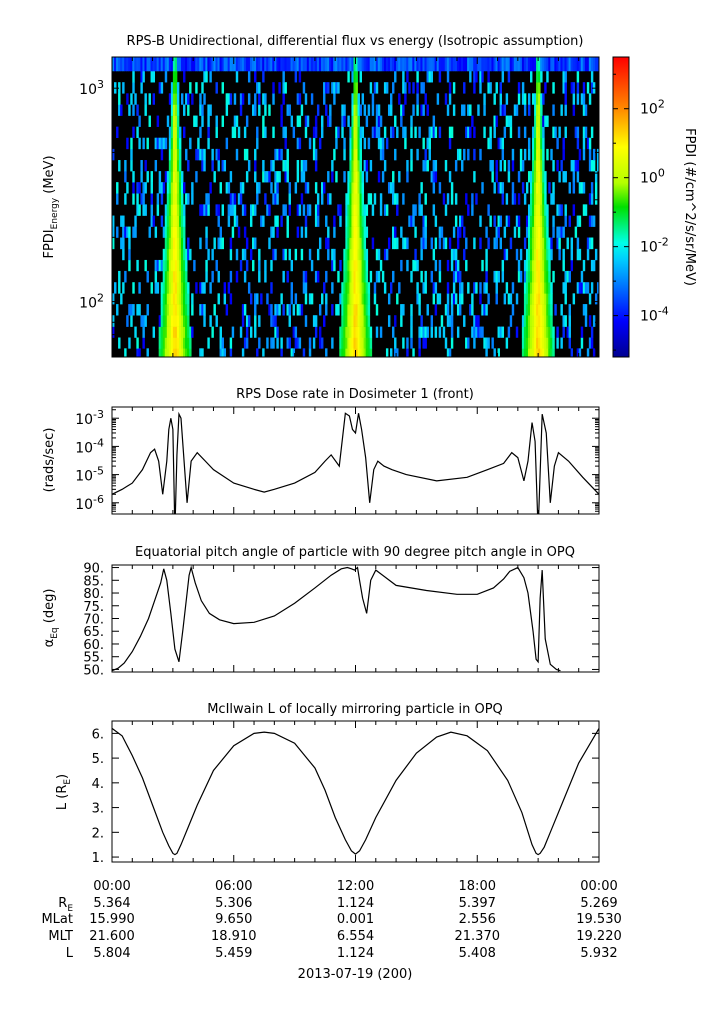 This screenshot has width=725, height=1019. Describe the element at coordinates (233, 953) in the screenshot. I see `ephemeris-value: 5.459` at that location.